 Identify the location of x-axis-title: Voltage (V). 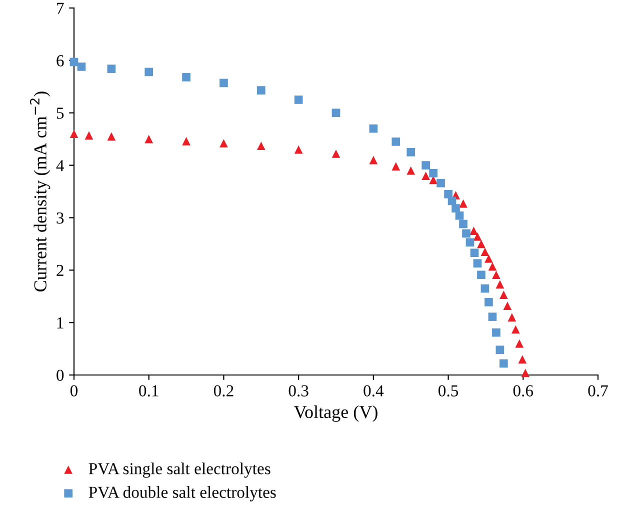
(336, 413).